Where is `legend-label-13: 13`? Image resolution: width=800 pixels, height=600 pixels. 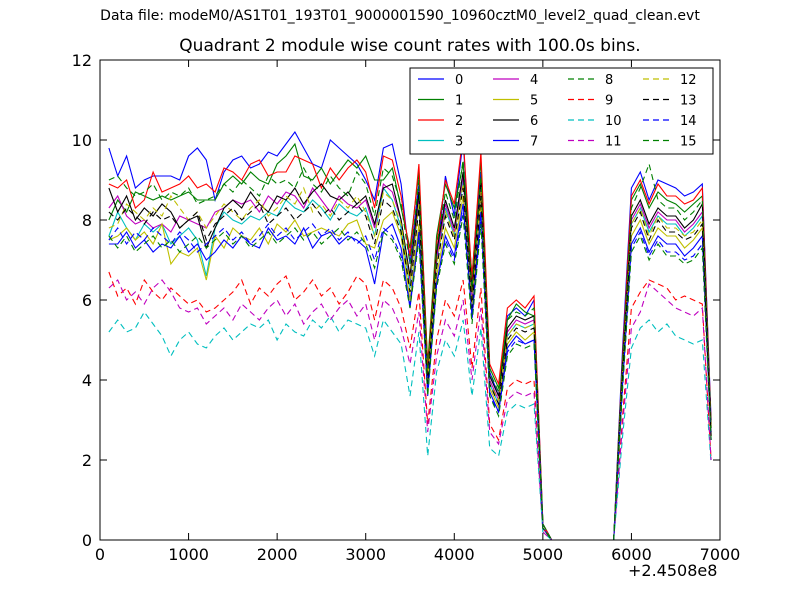
legend-label-13: 13 is located at coordinates (688, 101).